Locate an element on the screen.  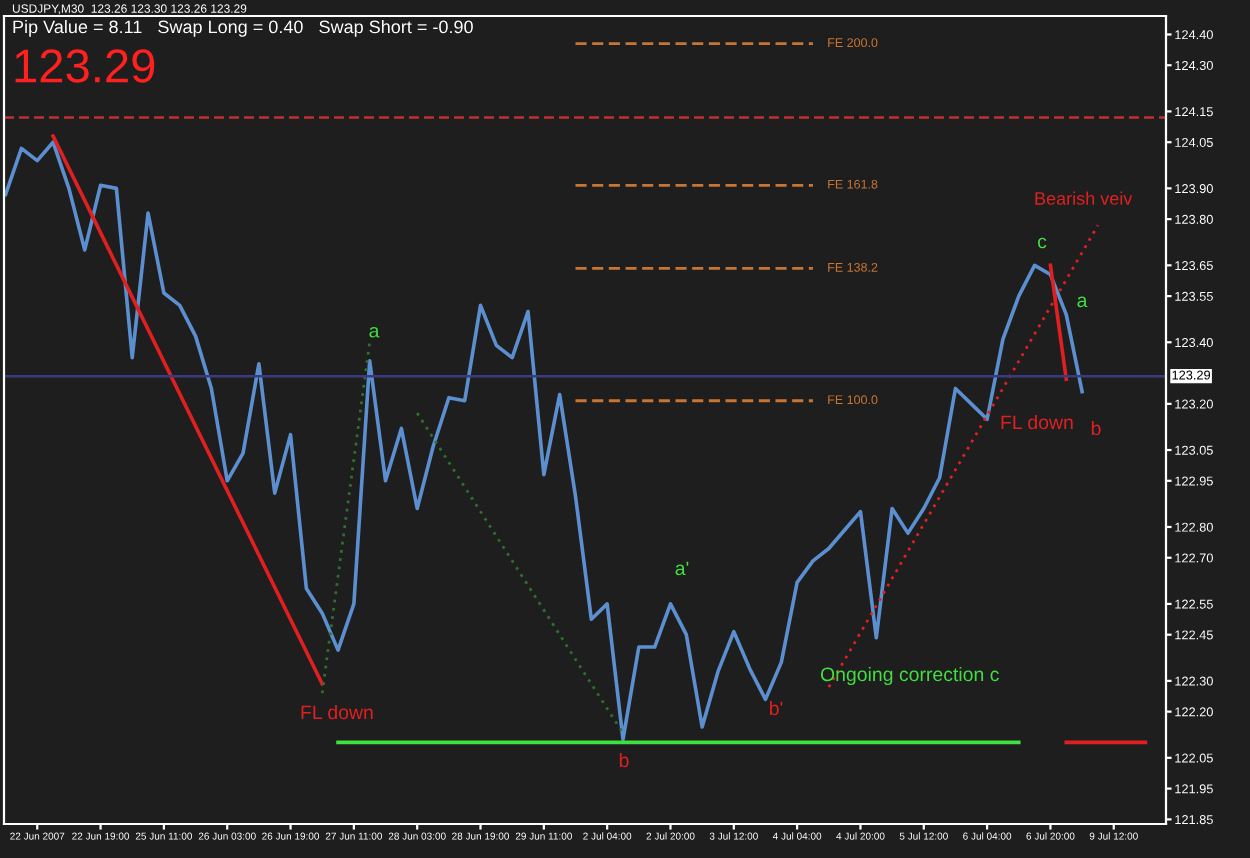
annotation: Ongoing correction c is located at coordinates (909, 676).